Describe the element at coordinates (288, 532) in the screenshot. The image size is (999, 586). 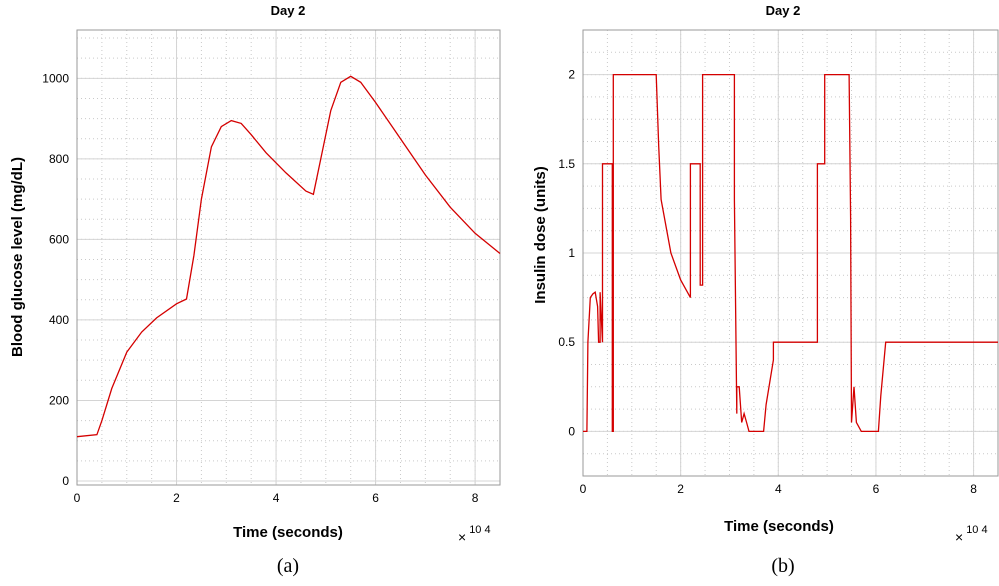
I see `chart-a-x-axis-label: Time (seconds)` at that location.